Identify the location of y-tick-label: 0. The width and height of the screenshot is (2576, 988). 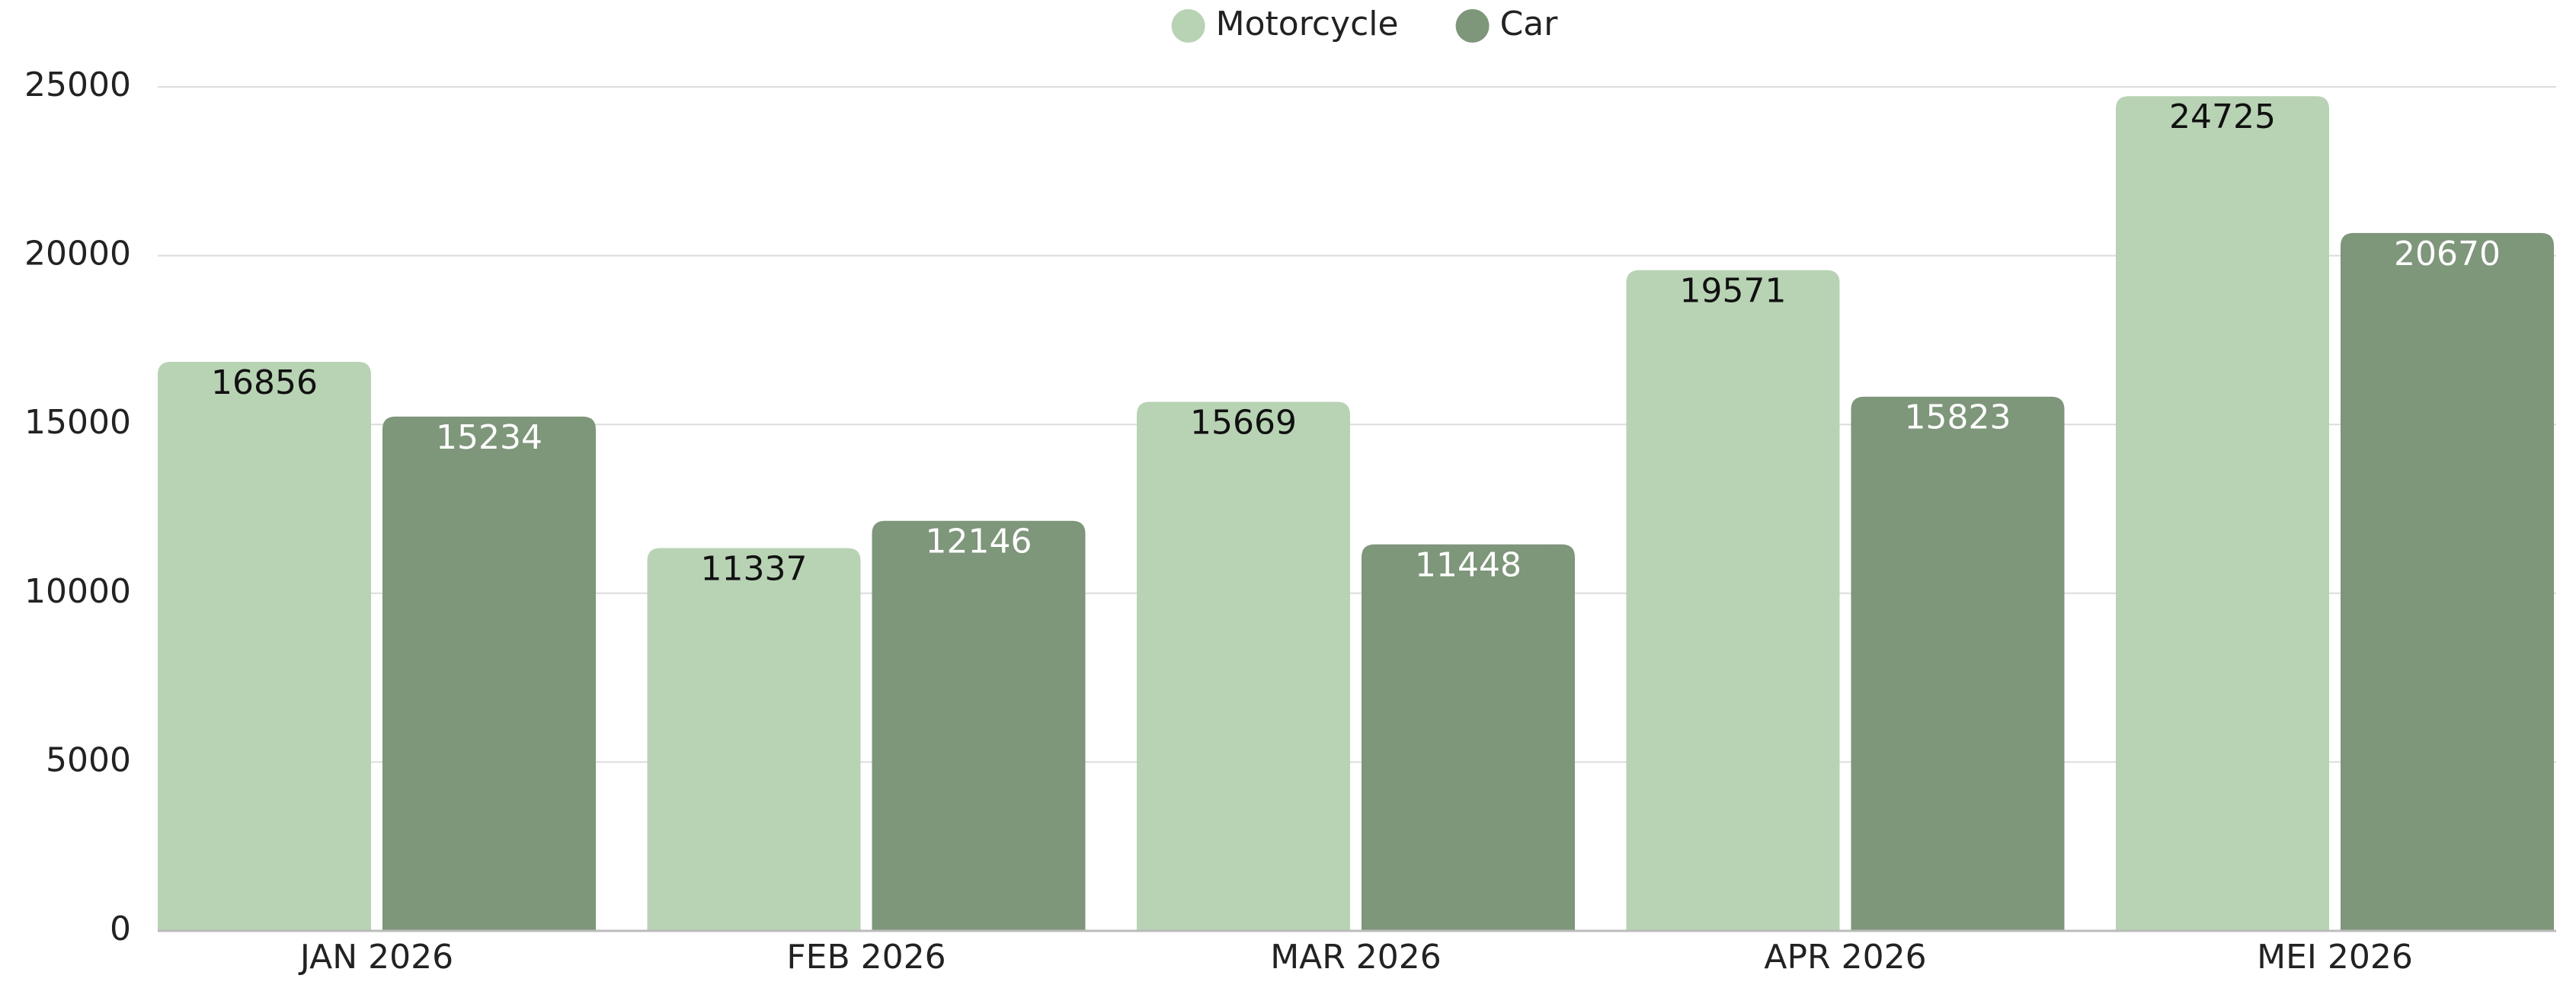
(120, 929).